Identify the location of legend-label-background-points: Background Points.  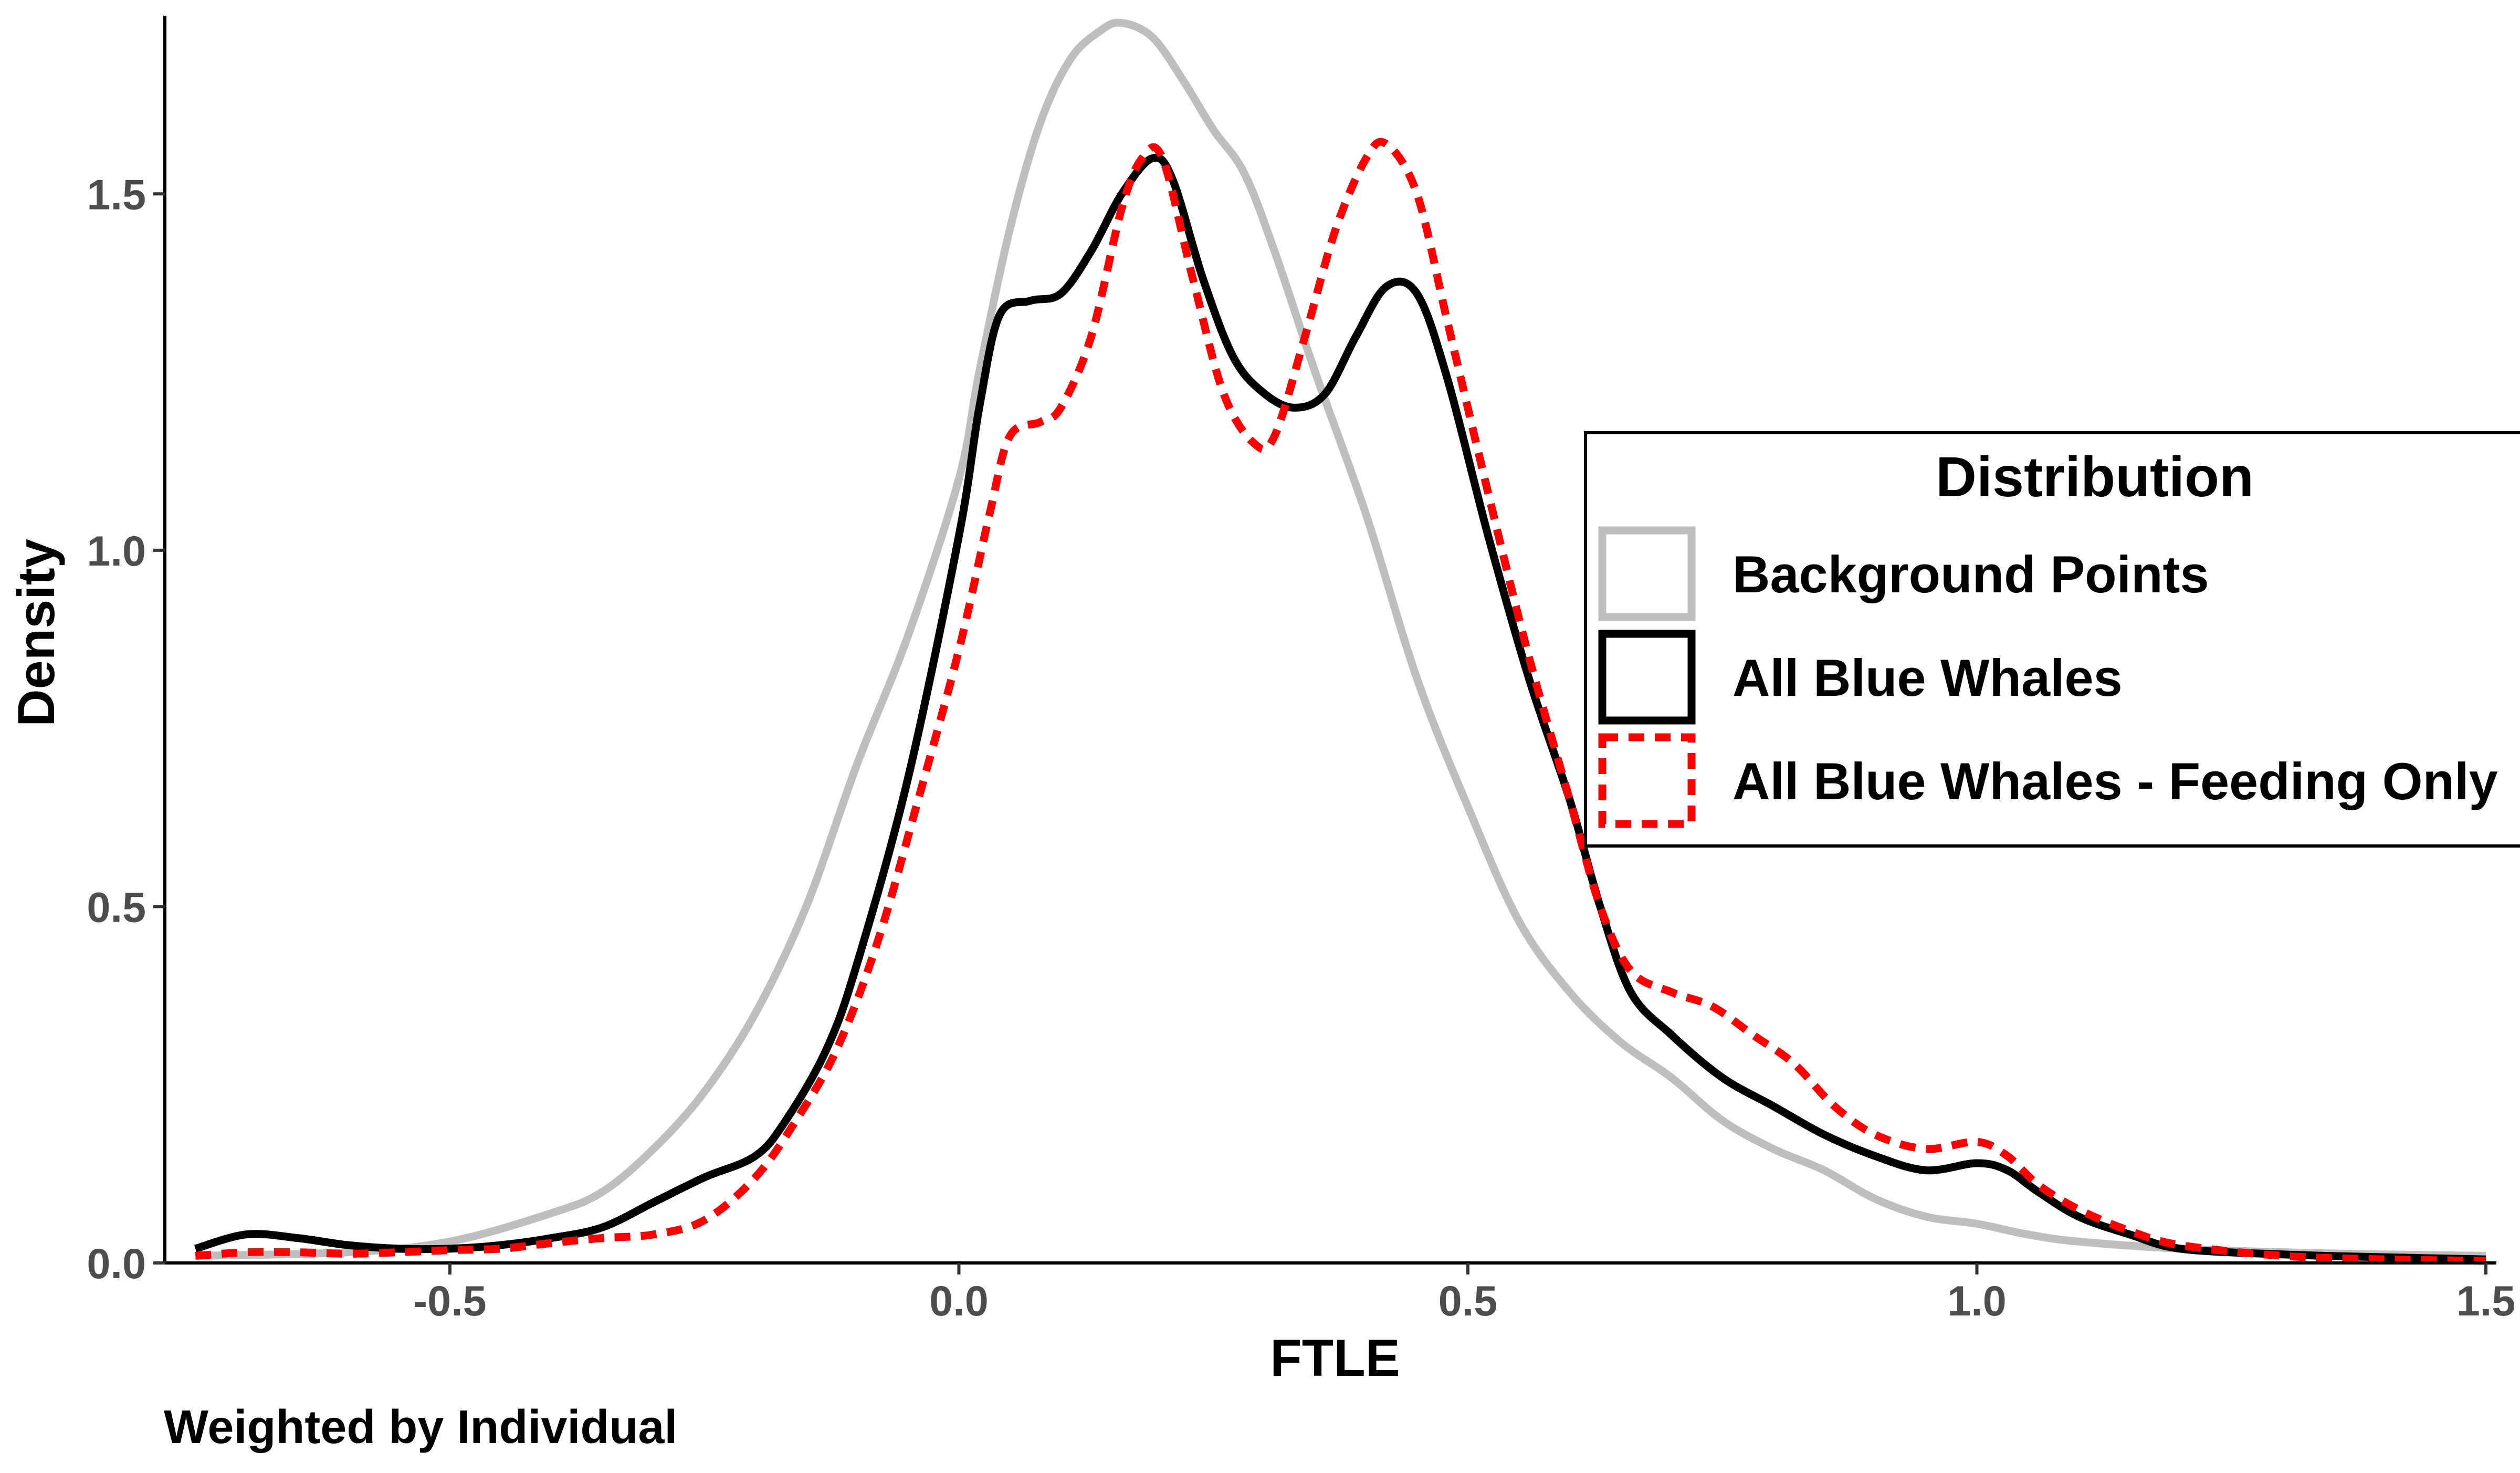
(1970, 574).